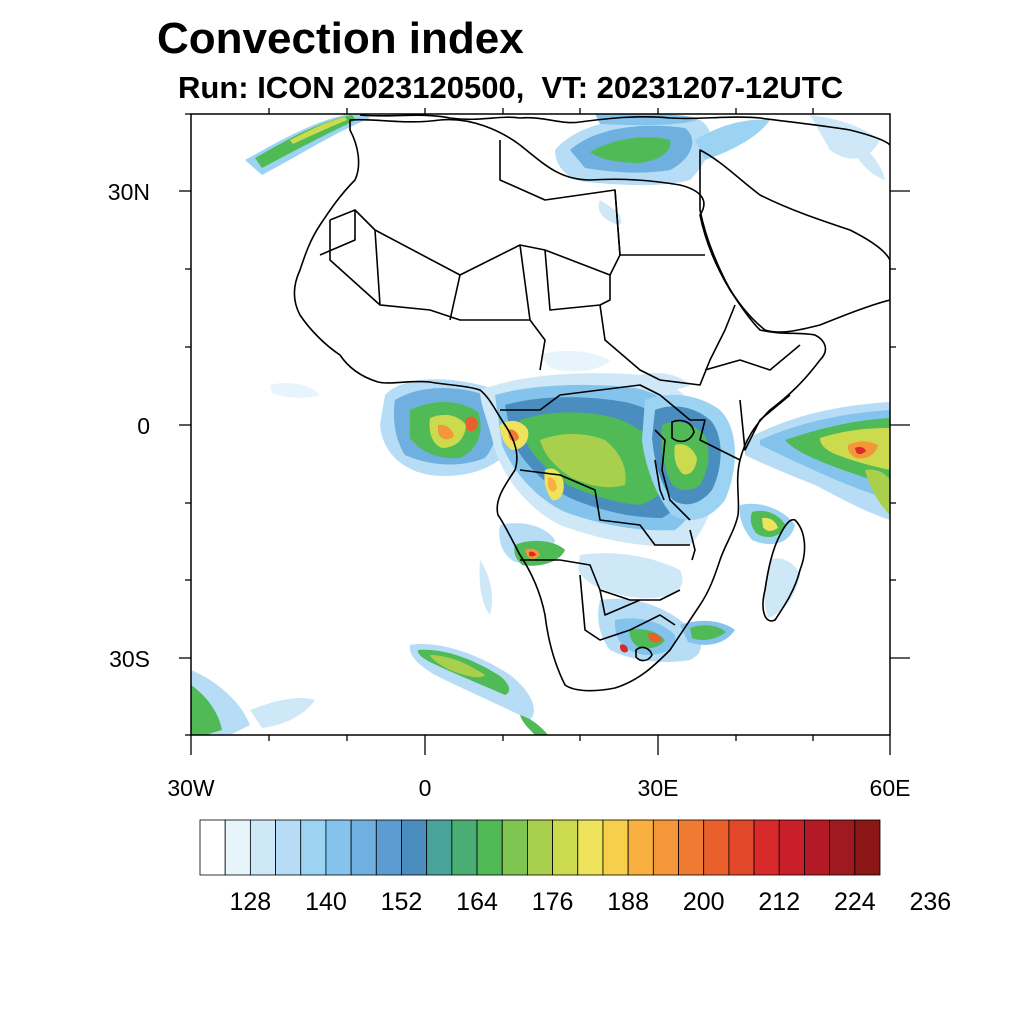  What do you see at coordinates (854, 902) in the screenshot?
I see `colorbar-label: 224` at bounding box center [854, 902].